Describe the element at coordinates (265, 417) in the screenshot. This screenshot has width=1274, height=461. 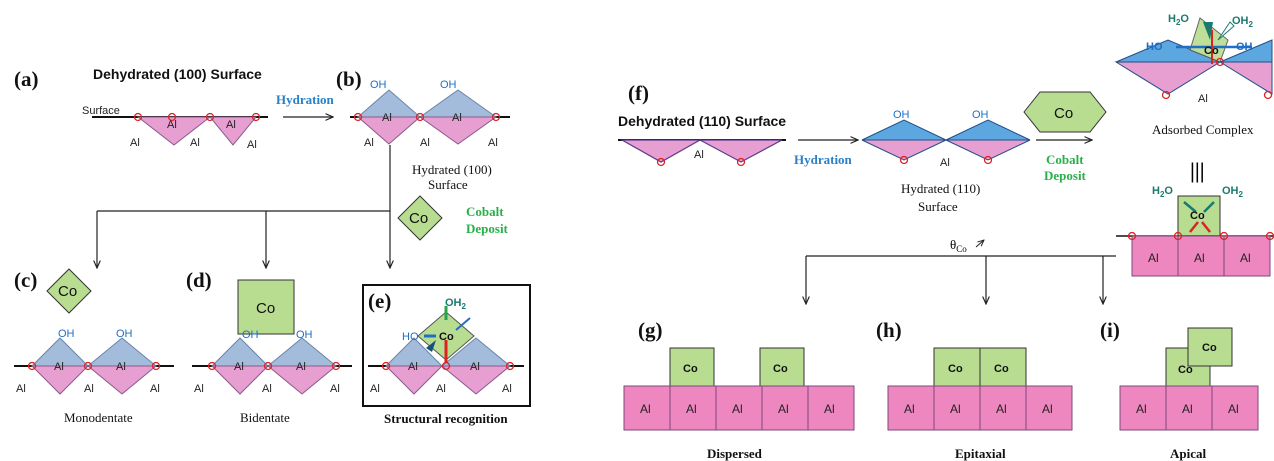
I see `bidentate-caption: Bidentate` at that location.